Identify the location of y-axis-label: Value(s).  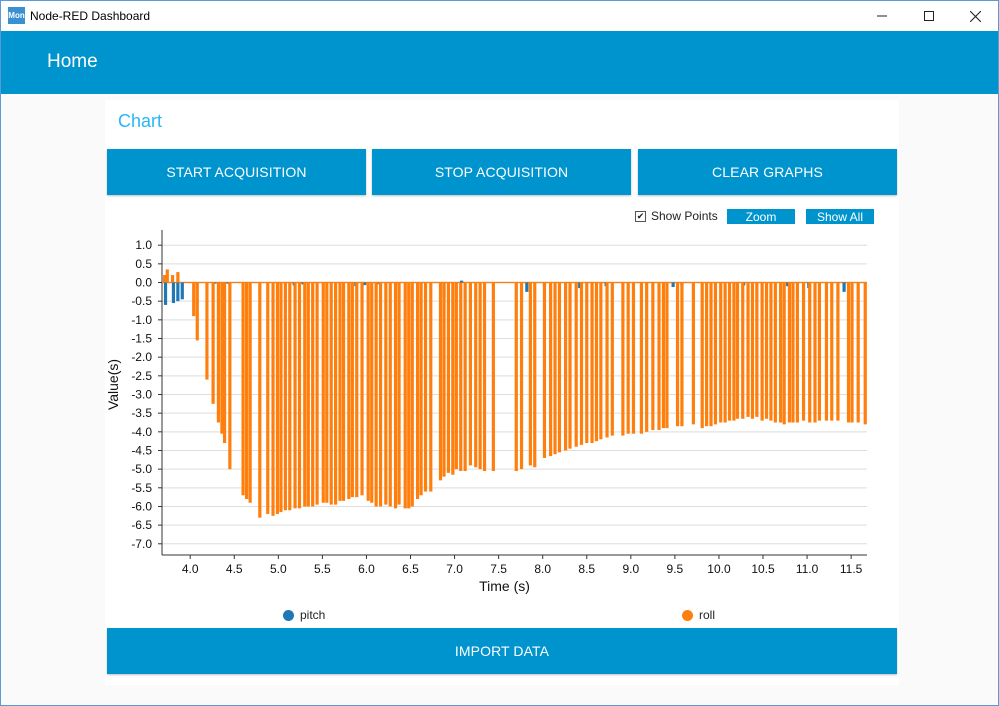
(113, 384).